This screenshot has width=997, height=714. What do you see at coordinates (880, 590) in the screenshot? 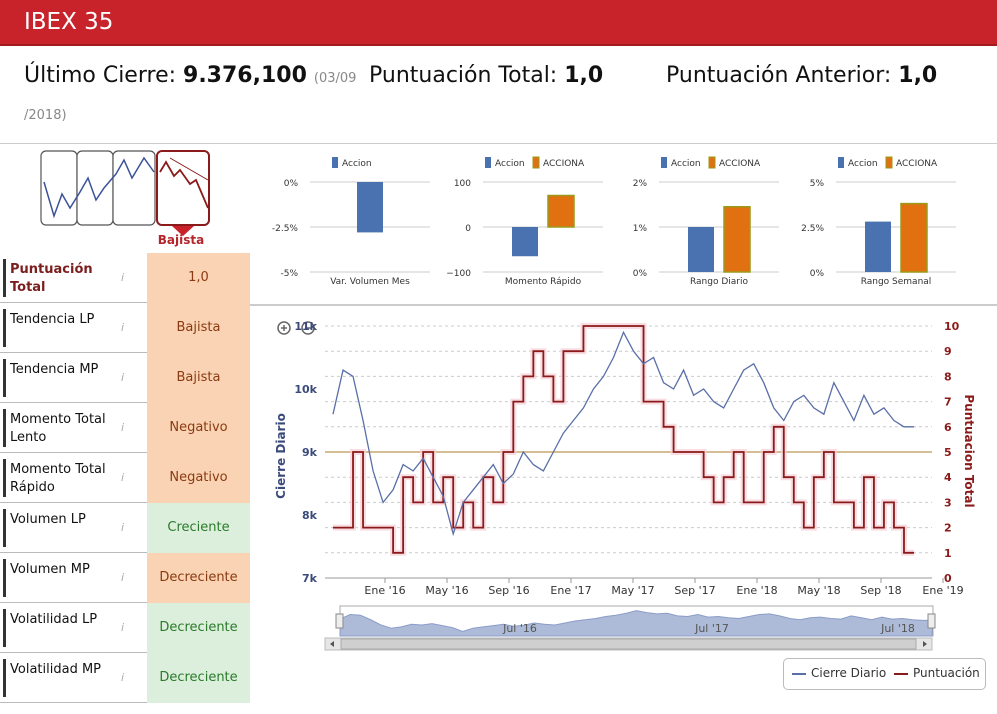
I see `x-tick-label: Sep '18` at bounding box center [880, 590].